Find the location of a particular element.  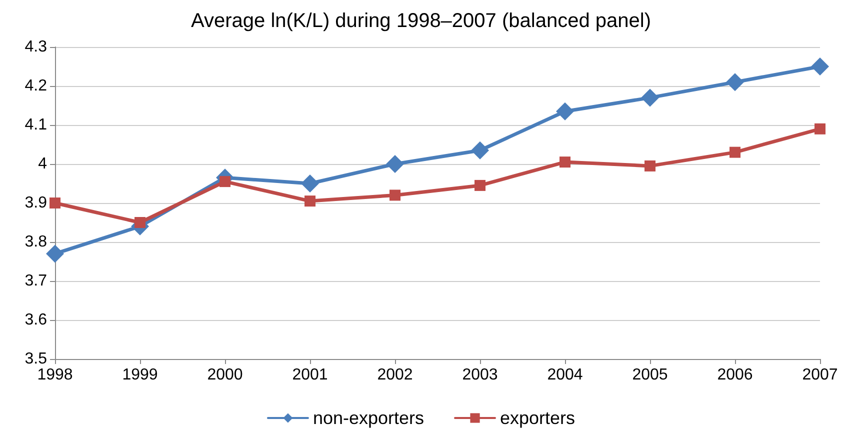

y-tick-label: 4 is located at coordinates (43, 164).